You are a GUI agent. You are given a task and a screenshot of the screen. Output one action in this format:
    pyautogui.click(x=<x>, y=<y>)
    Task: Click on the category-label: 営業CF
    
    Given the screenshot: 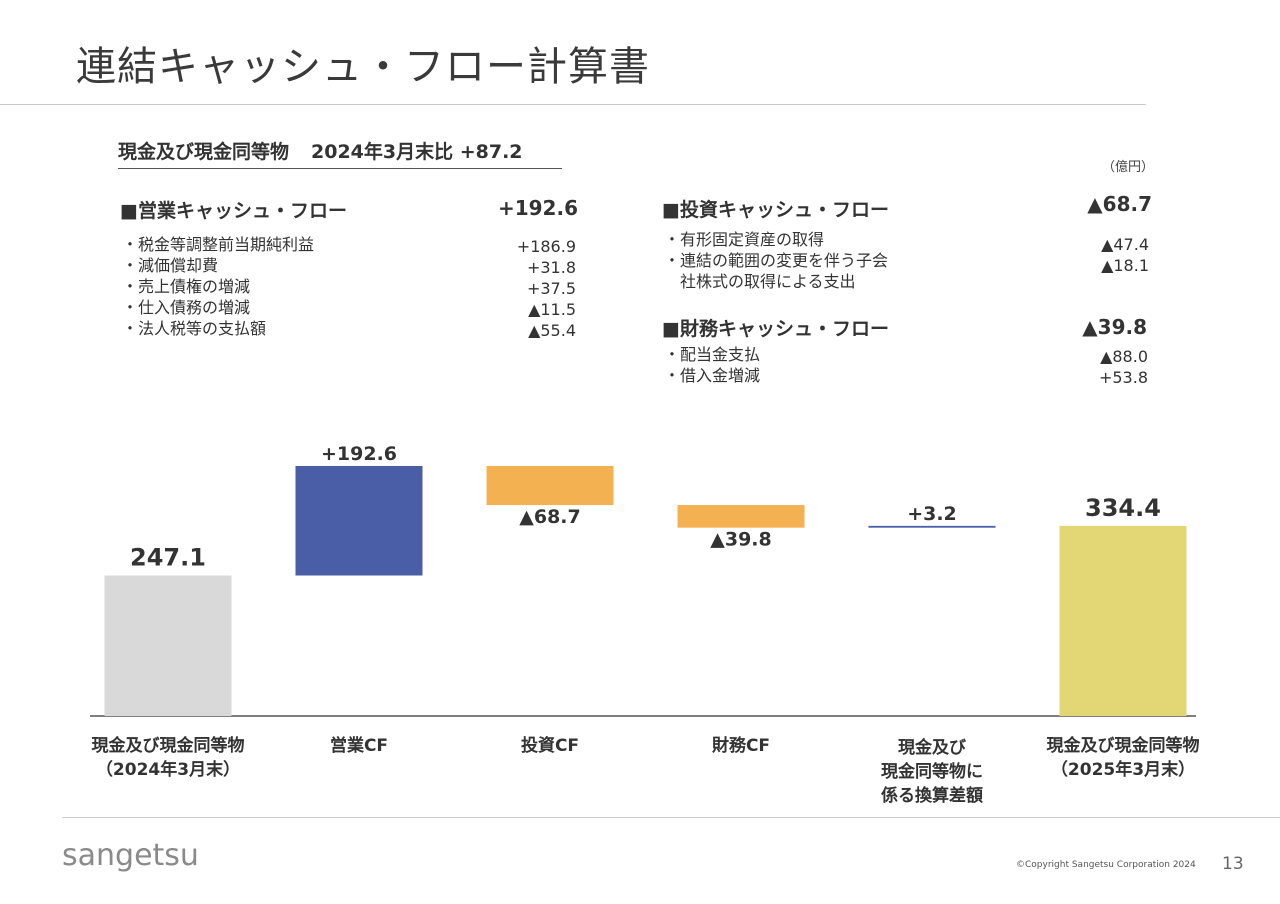 What is the action you would take?
    pyautogui.click(x=359, y=746)
    